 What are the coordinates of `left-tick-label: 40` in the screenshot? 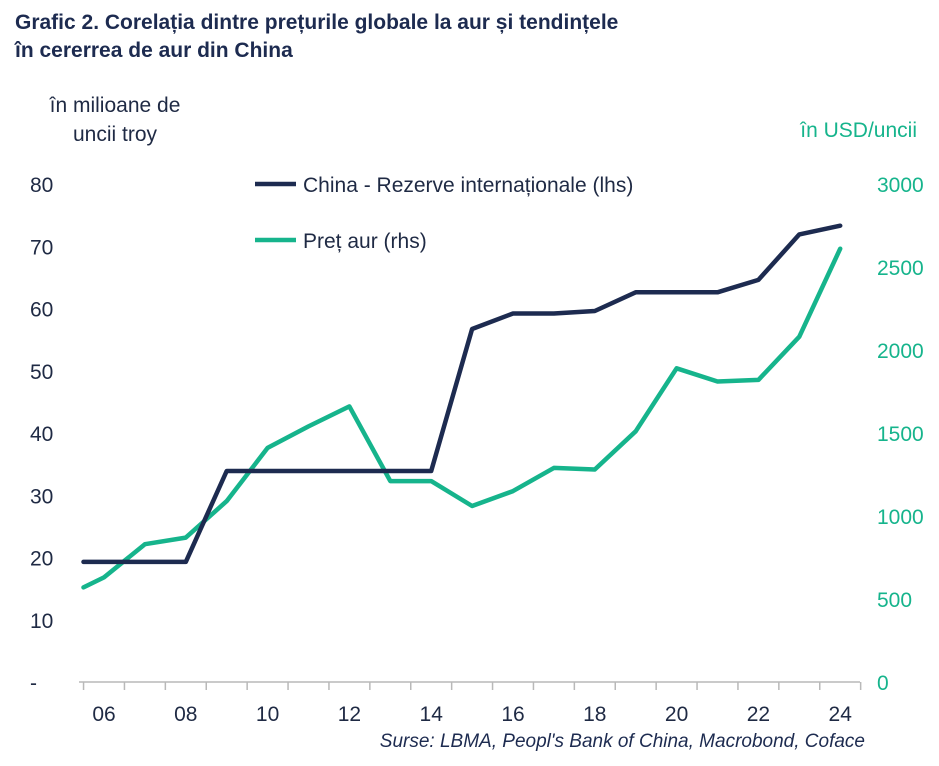 It's located at (41, 434).